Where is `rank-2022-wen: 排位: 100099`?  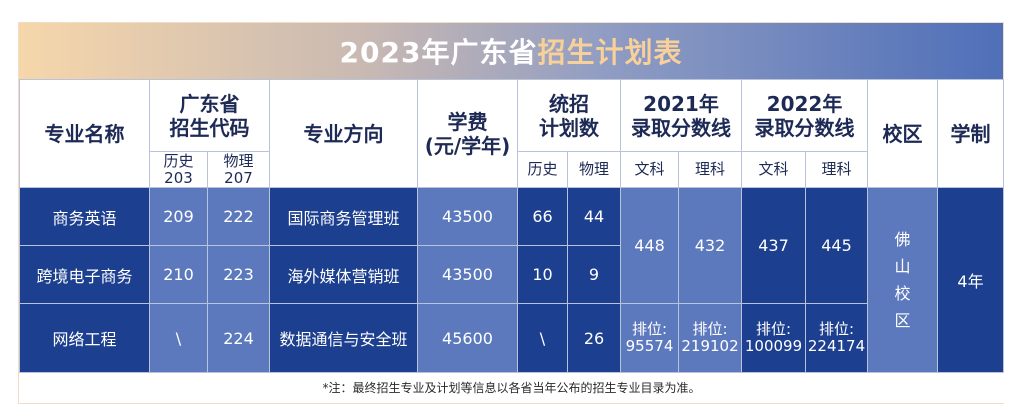
rank-2022-wen: 排位: 100099 is located at coordinates (773, 338).